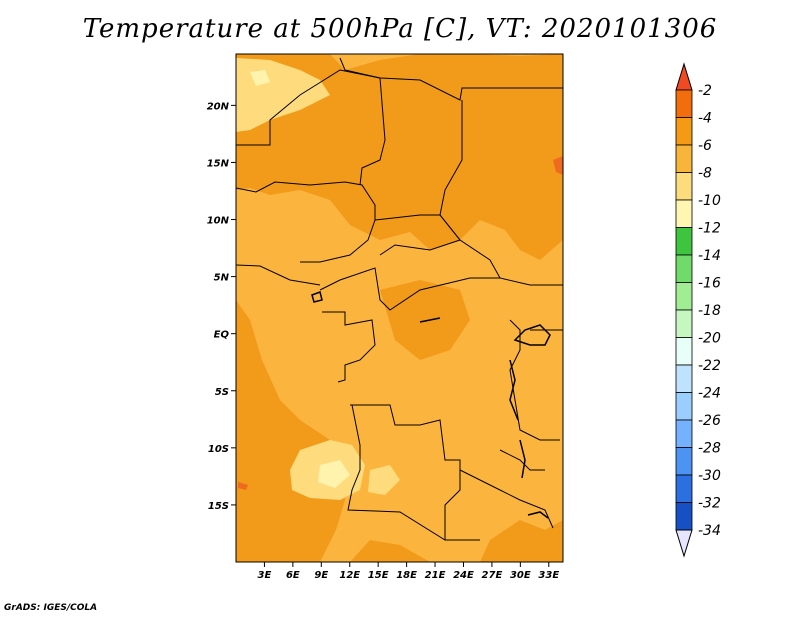 Image resolution: width=800 pixels, height=618 pixels. Describe the element at coordinates (709, 449) in the screenshot. I see `colorbar-label: -28` at that location.